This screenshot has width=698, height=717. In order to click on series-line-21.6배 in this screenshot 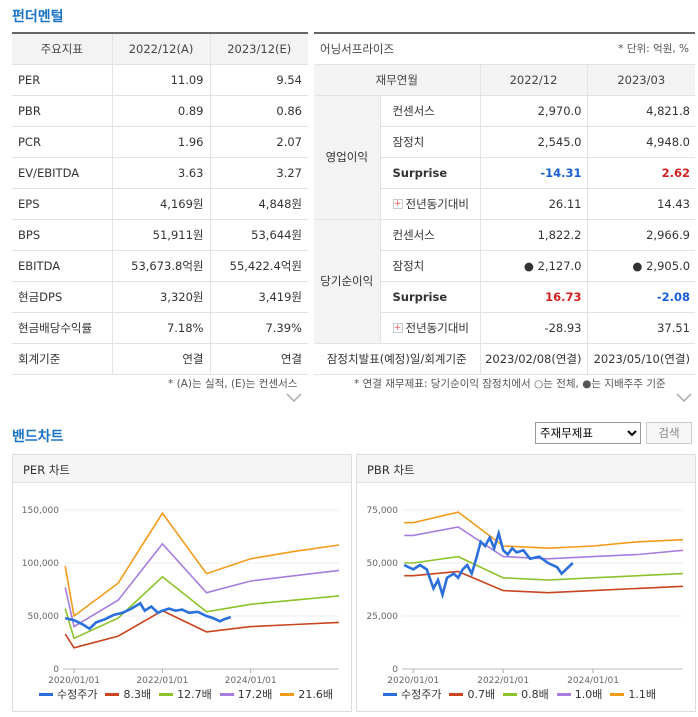, I will do `click(202, 564)`.